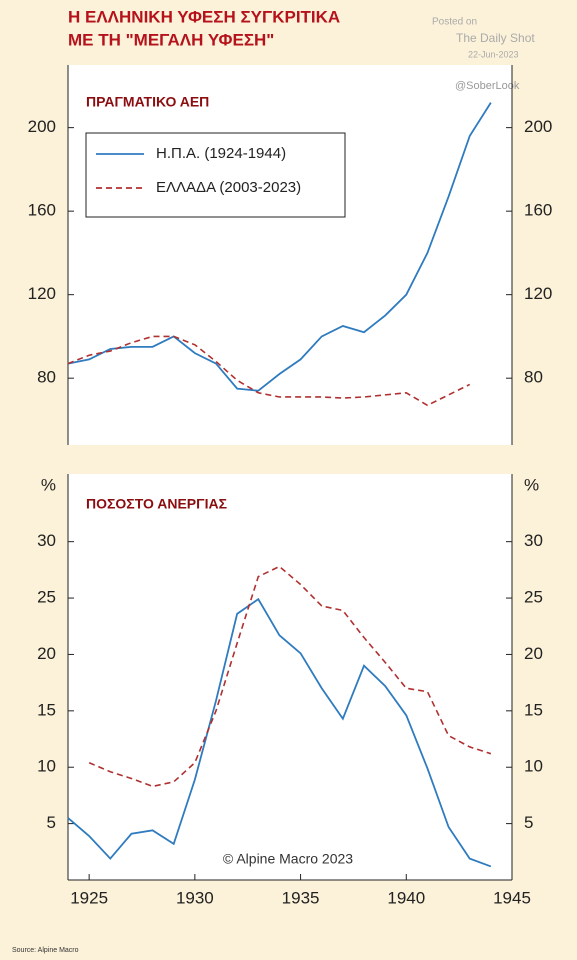  What do you see at coordinates (495, 38) in the screenshot?
I see `publisher: The Daily Shot` at bounding box center [495, 38].